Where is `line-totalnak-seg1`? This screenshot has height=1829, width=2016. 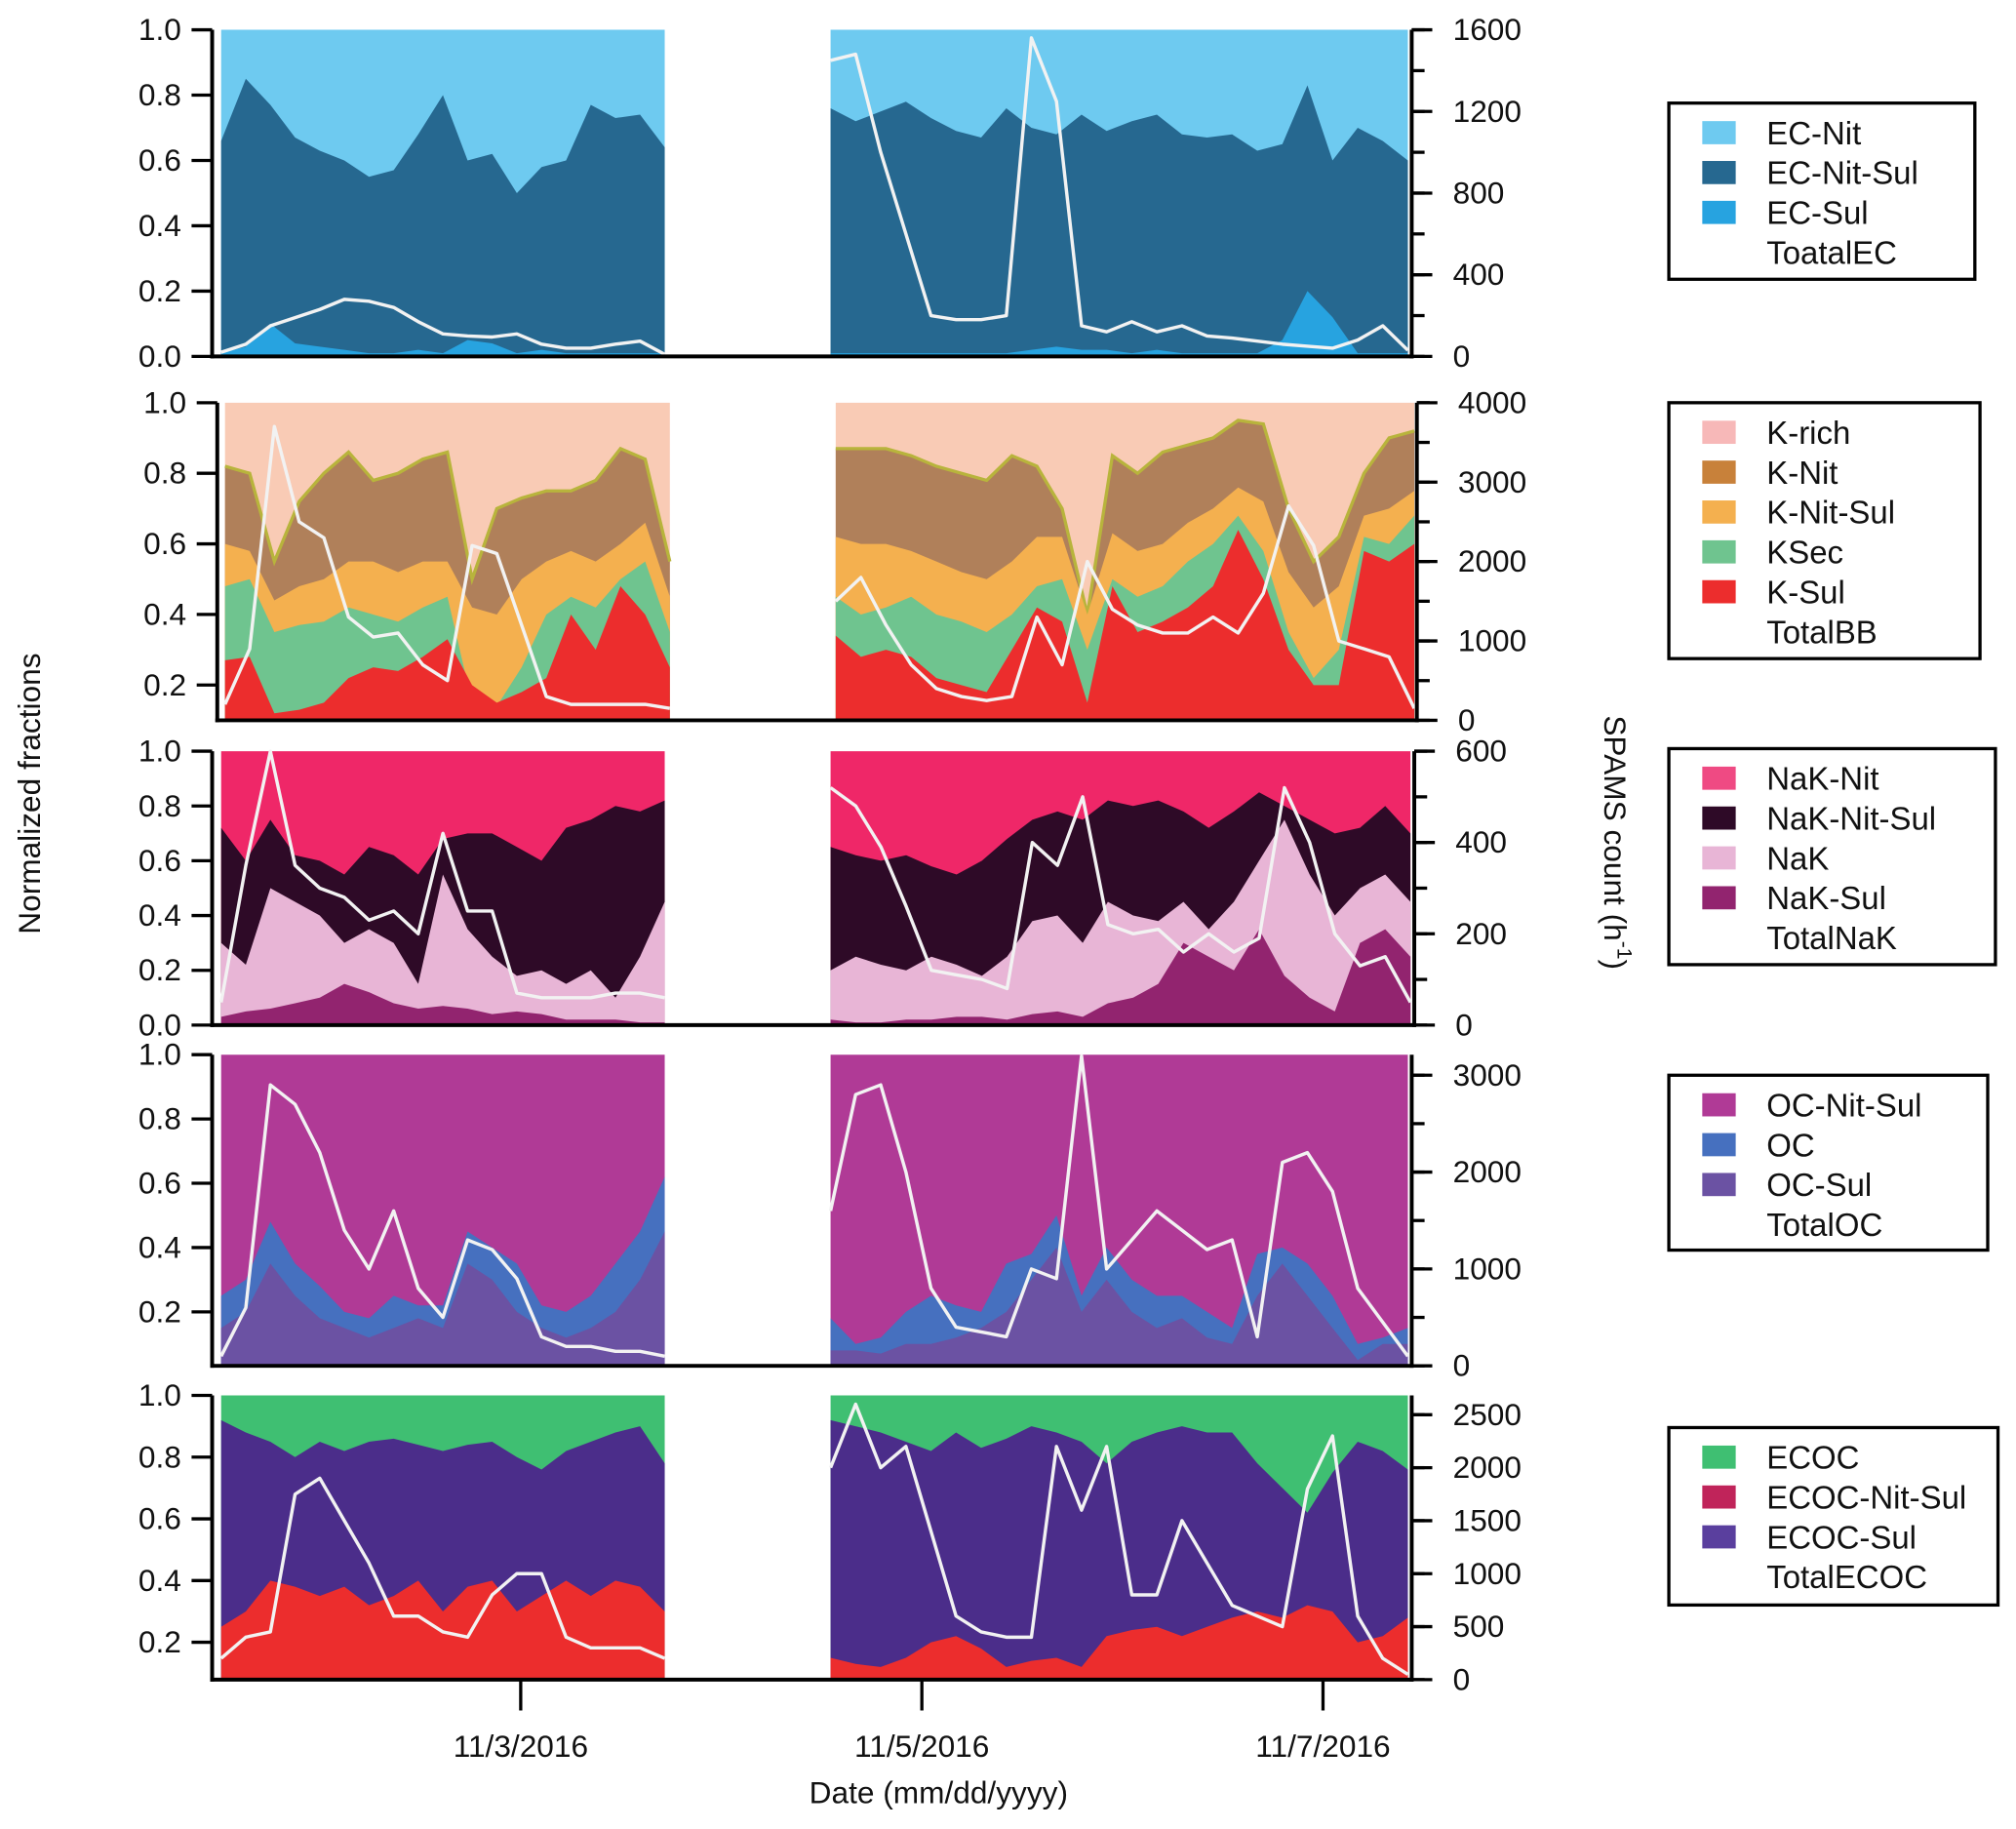
line-totalnak-seg1 is located at coordinates (442, 876).